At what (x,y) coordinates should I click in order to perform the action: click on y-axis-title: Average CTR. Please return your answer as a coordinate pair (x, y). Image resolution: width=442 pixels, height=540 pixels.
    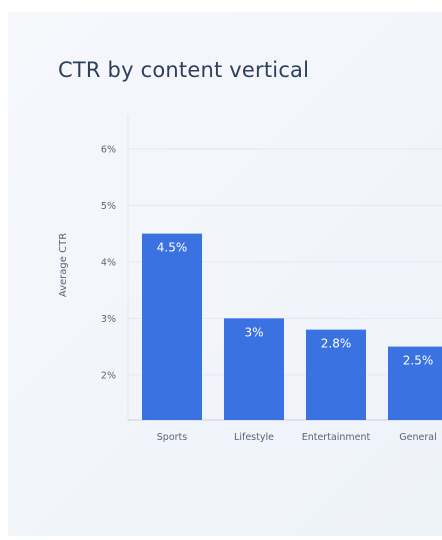
    Looking at the image, I should click on (63, 265).